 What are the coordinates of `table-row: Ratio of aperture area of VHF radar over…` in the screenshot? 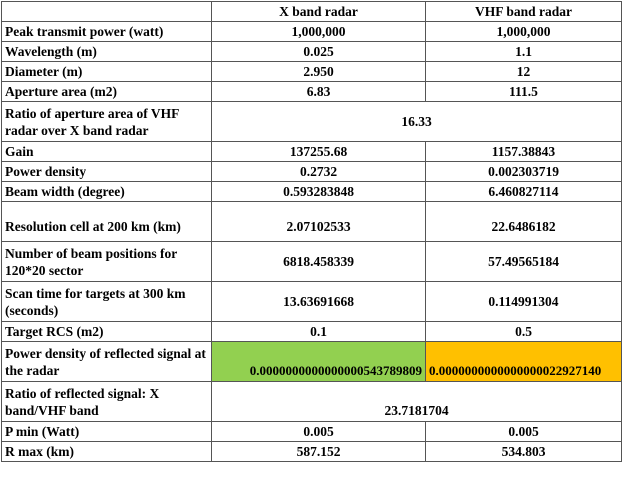 It's located at (311, 121).